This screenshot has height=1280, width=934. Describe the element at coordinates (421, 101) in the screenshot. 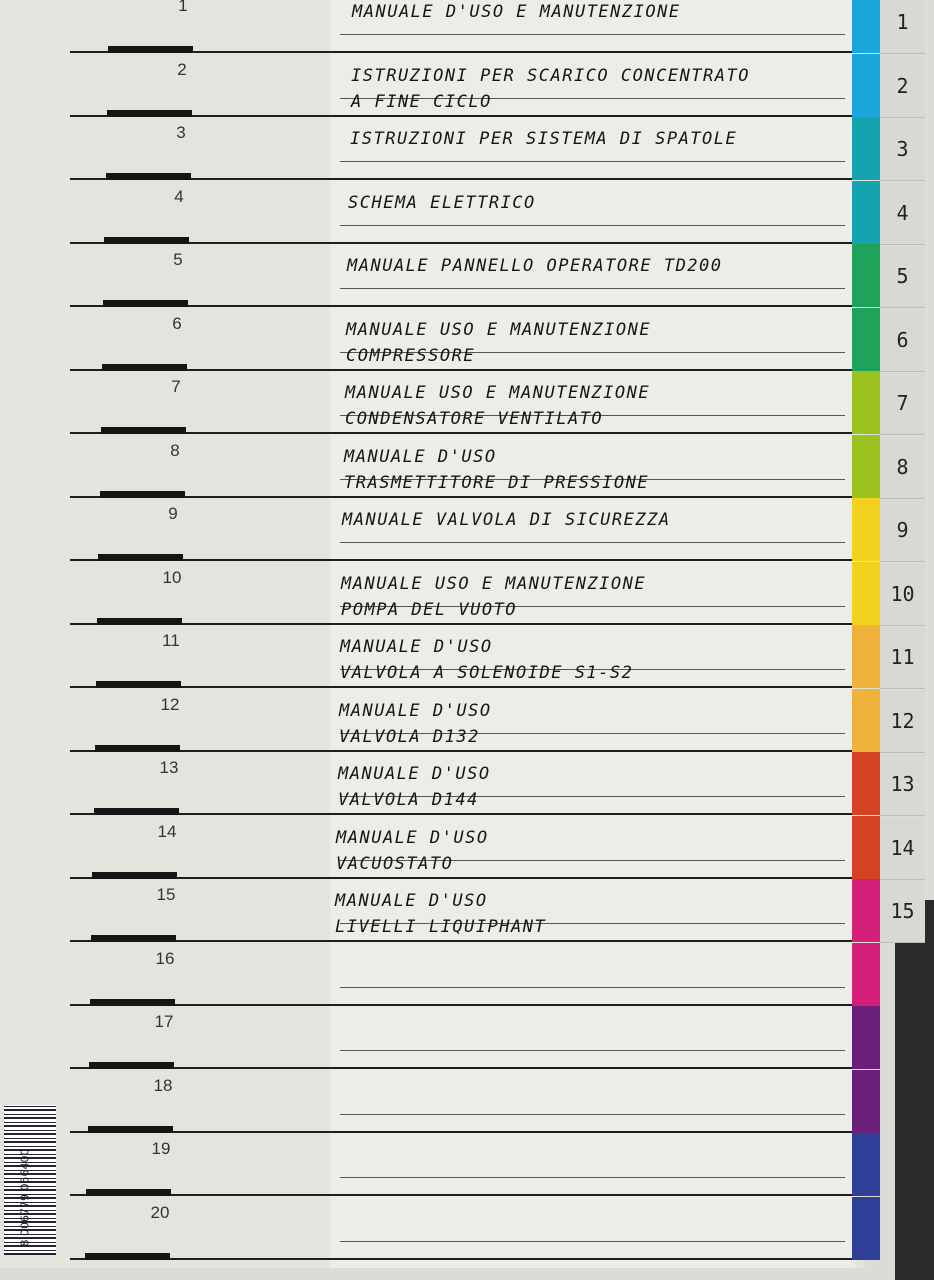

I see `entry-title-line: A FINE CICLO` at that location.